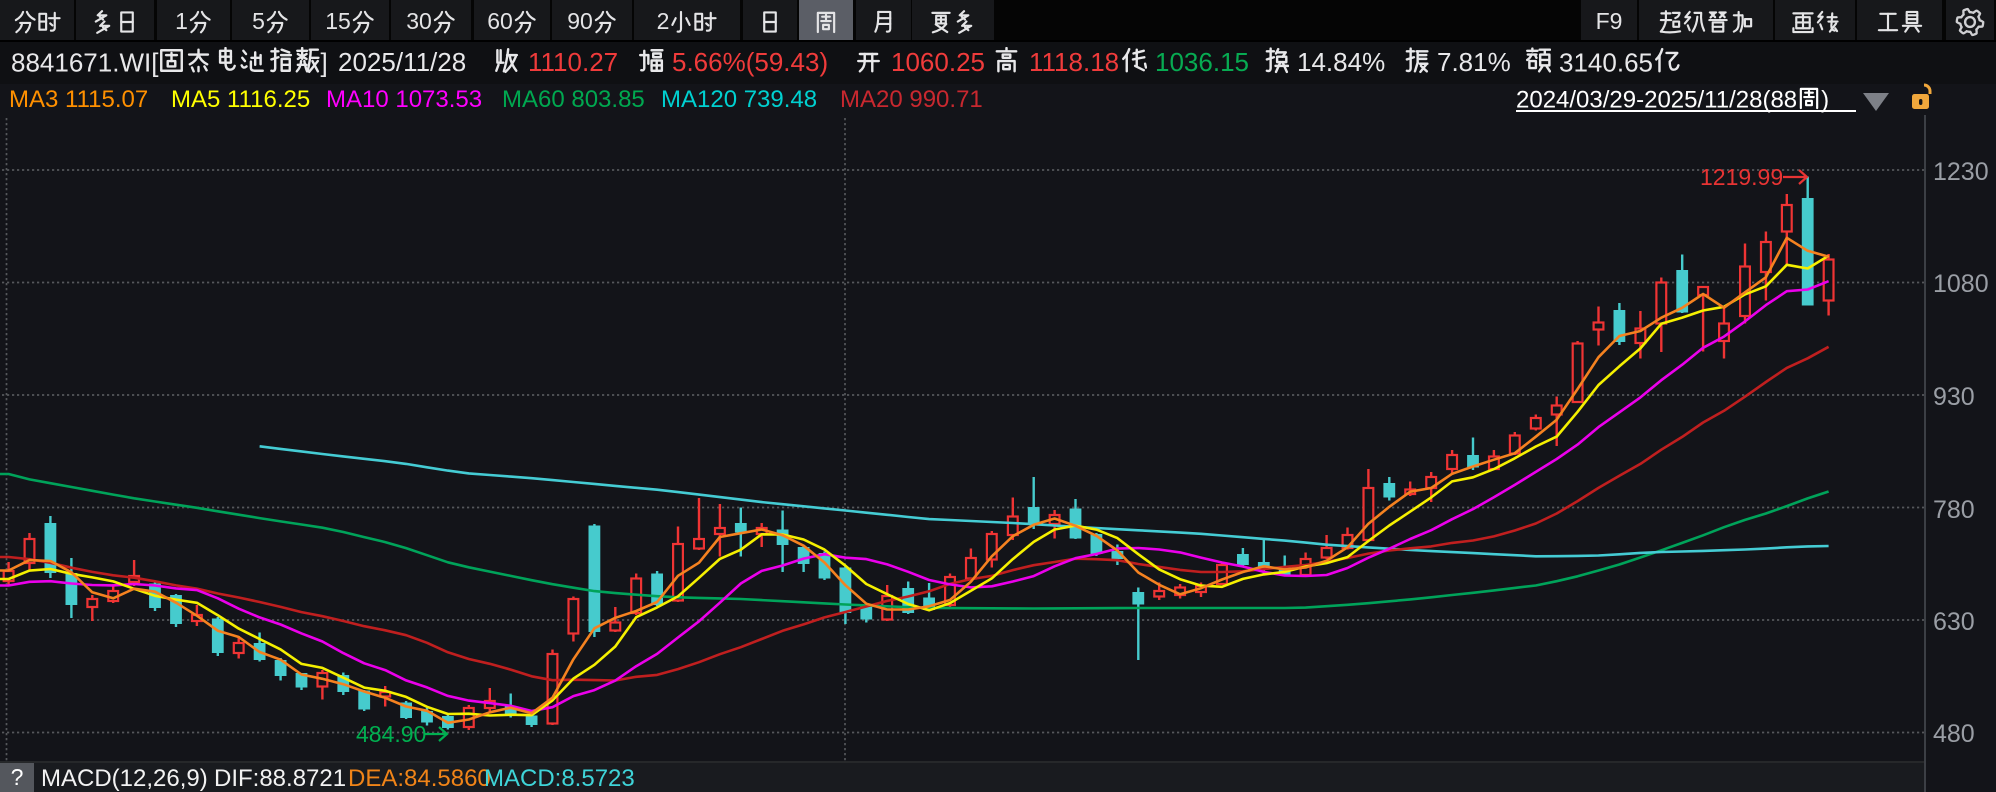 This screenshot has height=792, width=1996. What do you see at coordinates (1741, 177) in the screenshot?
I see `svg-text: 1219.99` at bounding box center [1741, 177].